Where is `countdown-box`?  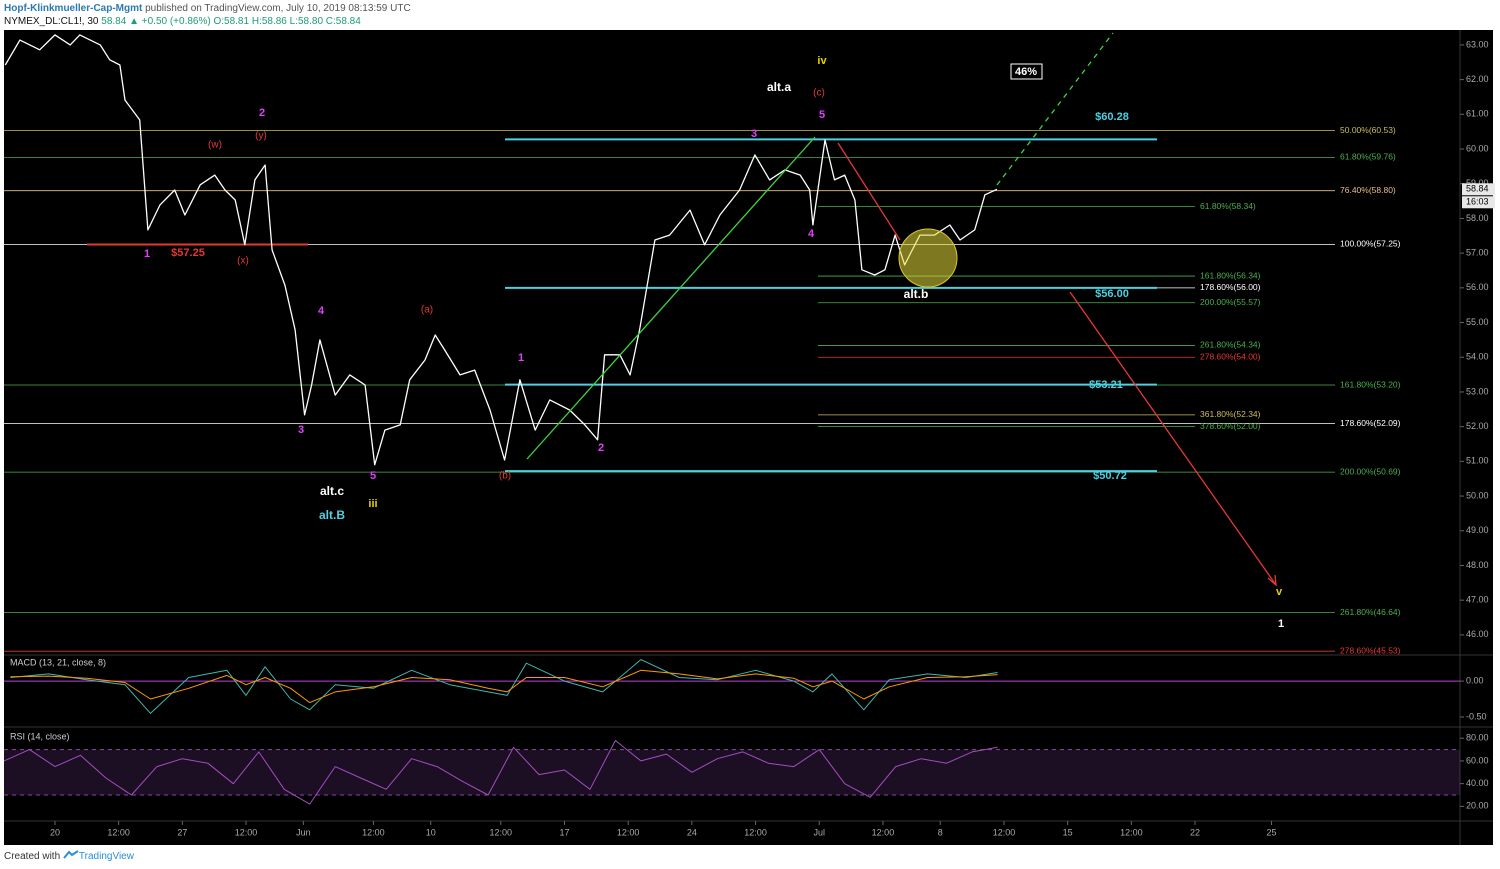
countdown-box is located at coordinates (1478, 202).